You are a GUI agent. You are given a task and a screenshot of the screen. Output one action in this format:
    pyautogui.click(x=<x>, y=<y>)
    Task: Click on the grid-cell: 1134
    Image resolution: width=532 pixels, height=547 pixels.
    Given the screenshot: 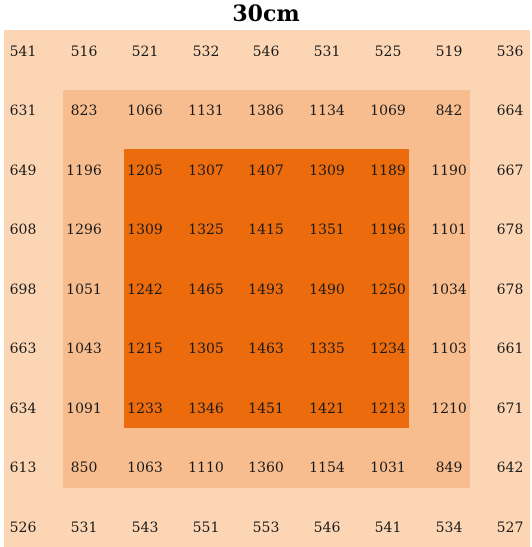 What is the action you would take?
    pyautogui.click(x=327, y=111)
    